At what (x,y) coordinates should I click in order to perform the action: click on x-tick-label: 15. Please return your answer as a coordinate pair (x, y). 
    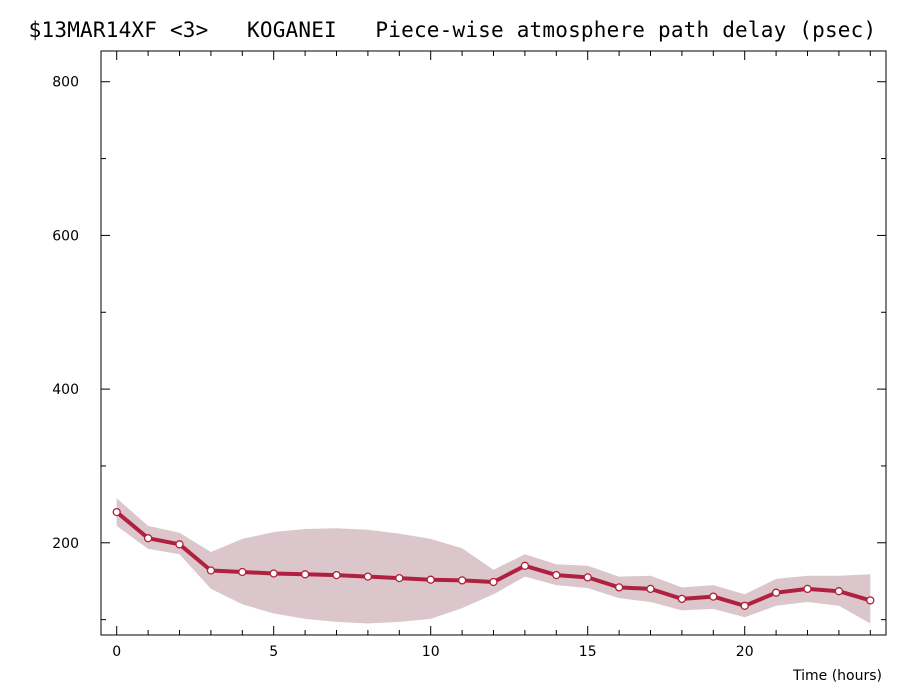
    Looking at the image, I should click on (588, 652).